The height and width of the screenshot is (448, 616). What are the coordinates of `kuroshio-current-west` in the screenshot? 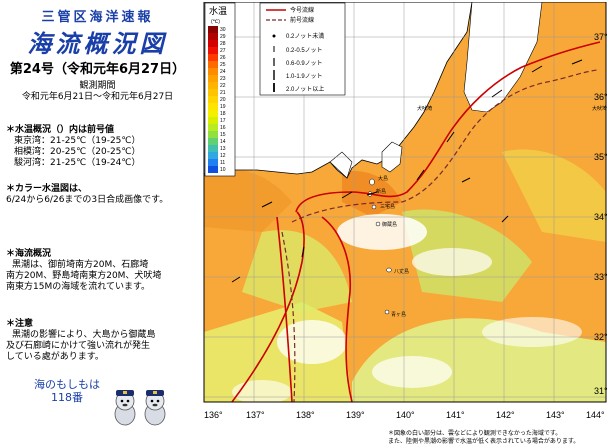 It's located at (268, 306).